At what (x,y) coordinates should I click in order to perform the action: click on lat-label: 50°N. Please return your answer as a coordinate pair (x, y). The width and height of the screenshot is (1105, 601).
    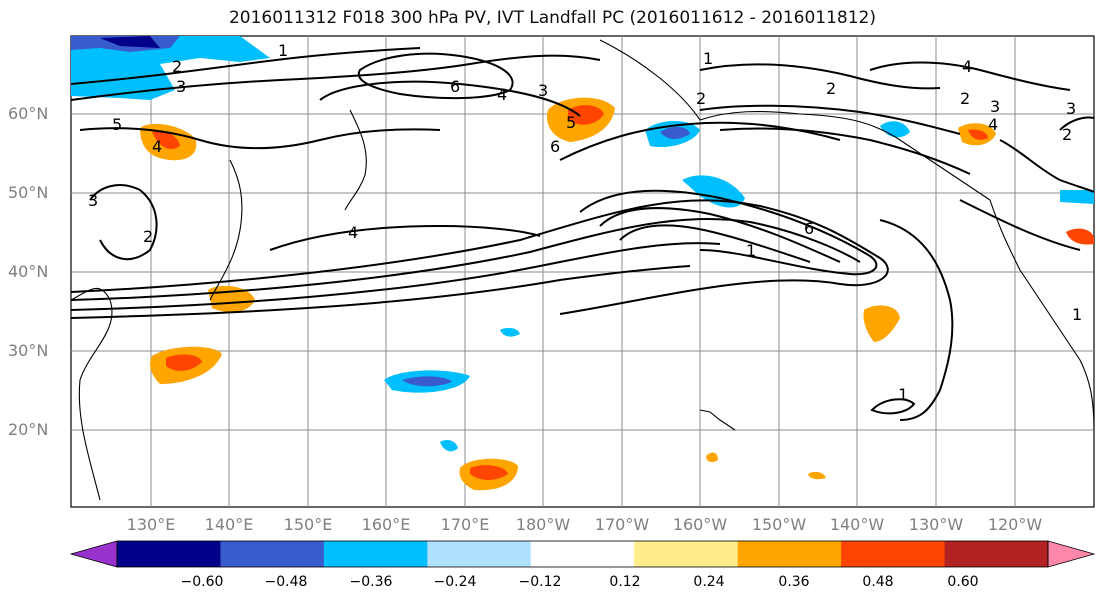
    Looking at the image, I should click on (28, 192).